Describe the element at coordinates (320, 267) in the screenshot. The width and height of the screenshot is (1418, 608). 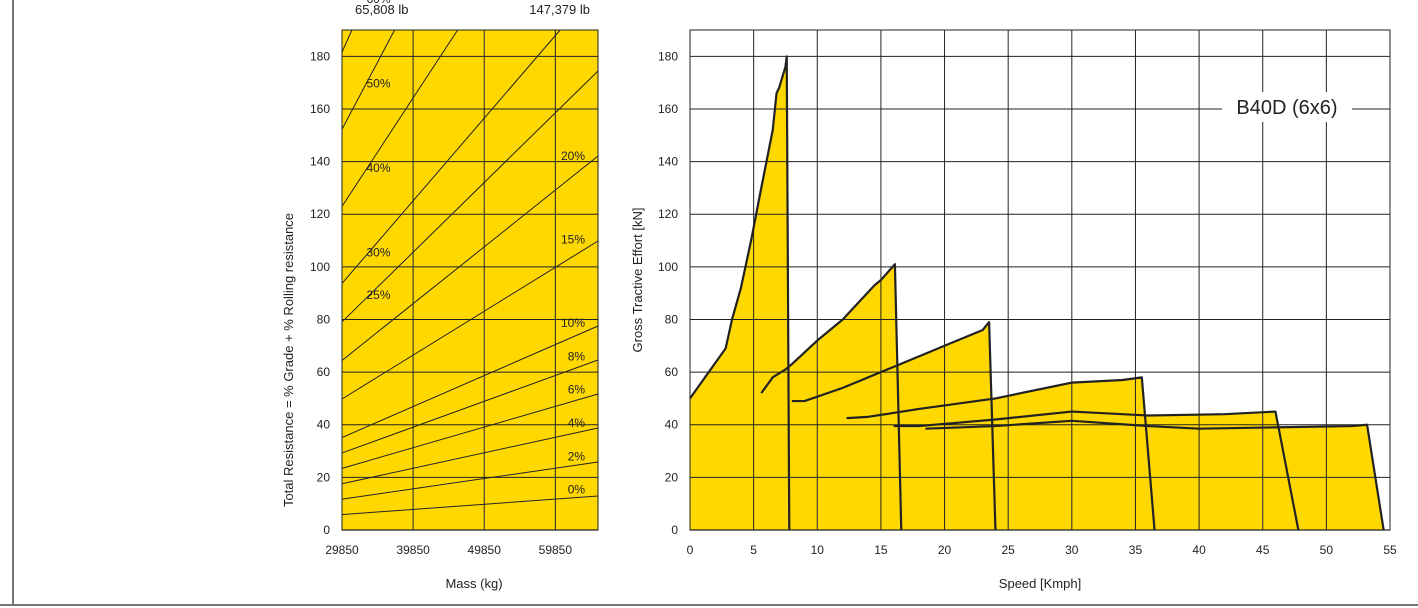
I see `left-y-tick-label: 100` at that location.